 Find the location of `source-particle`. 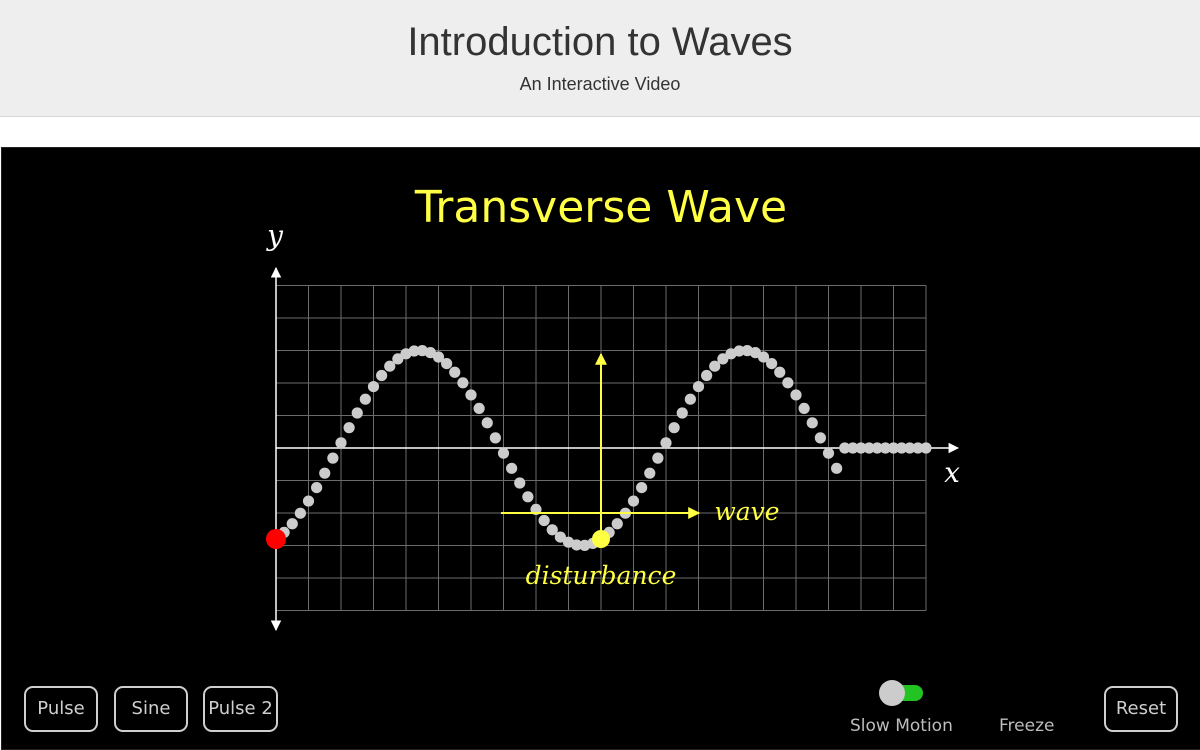

source-particle is located at coordinates (276, 539).